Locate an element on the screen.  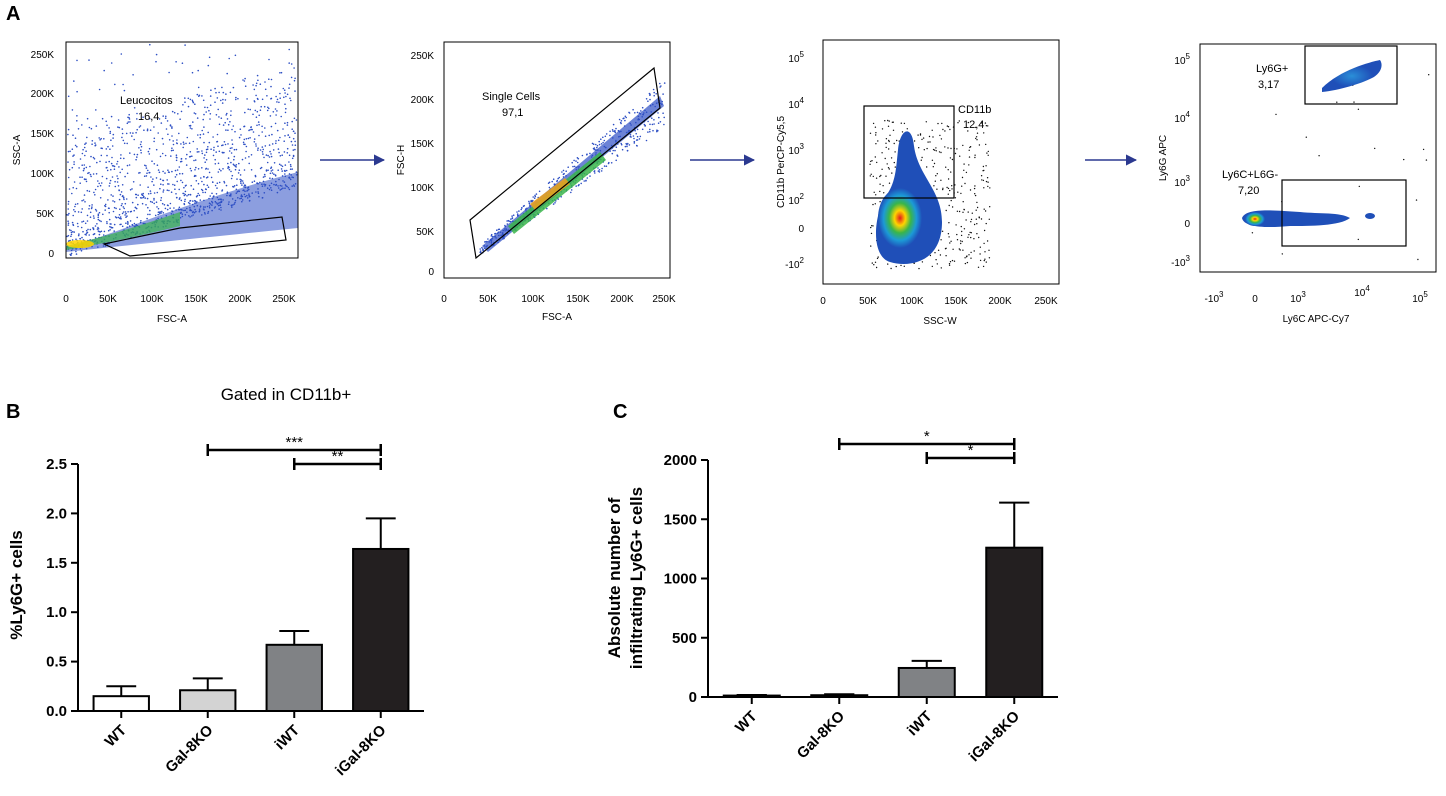
y-axis-label: SSC-A is located at coordinates (17, 149).